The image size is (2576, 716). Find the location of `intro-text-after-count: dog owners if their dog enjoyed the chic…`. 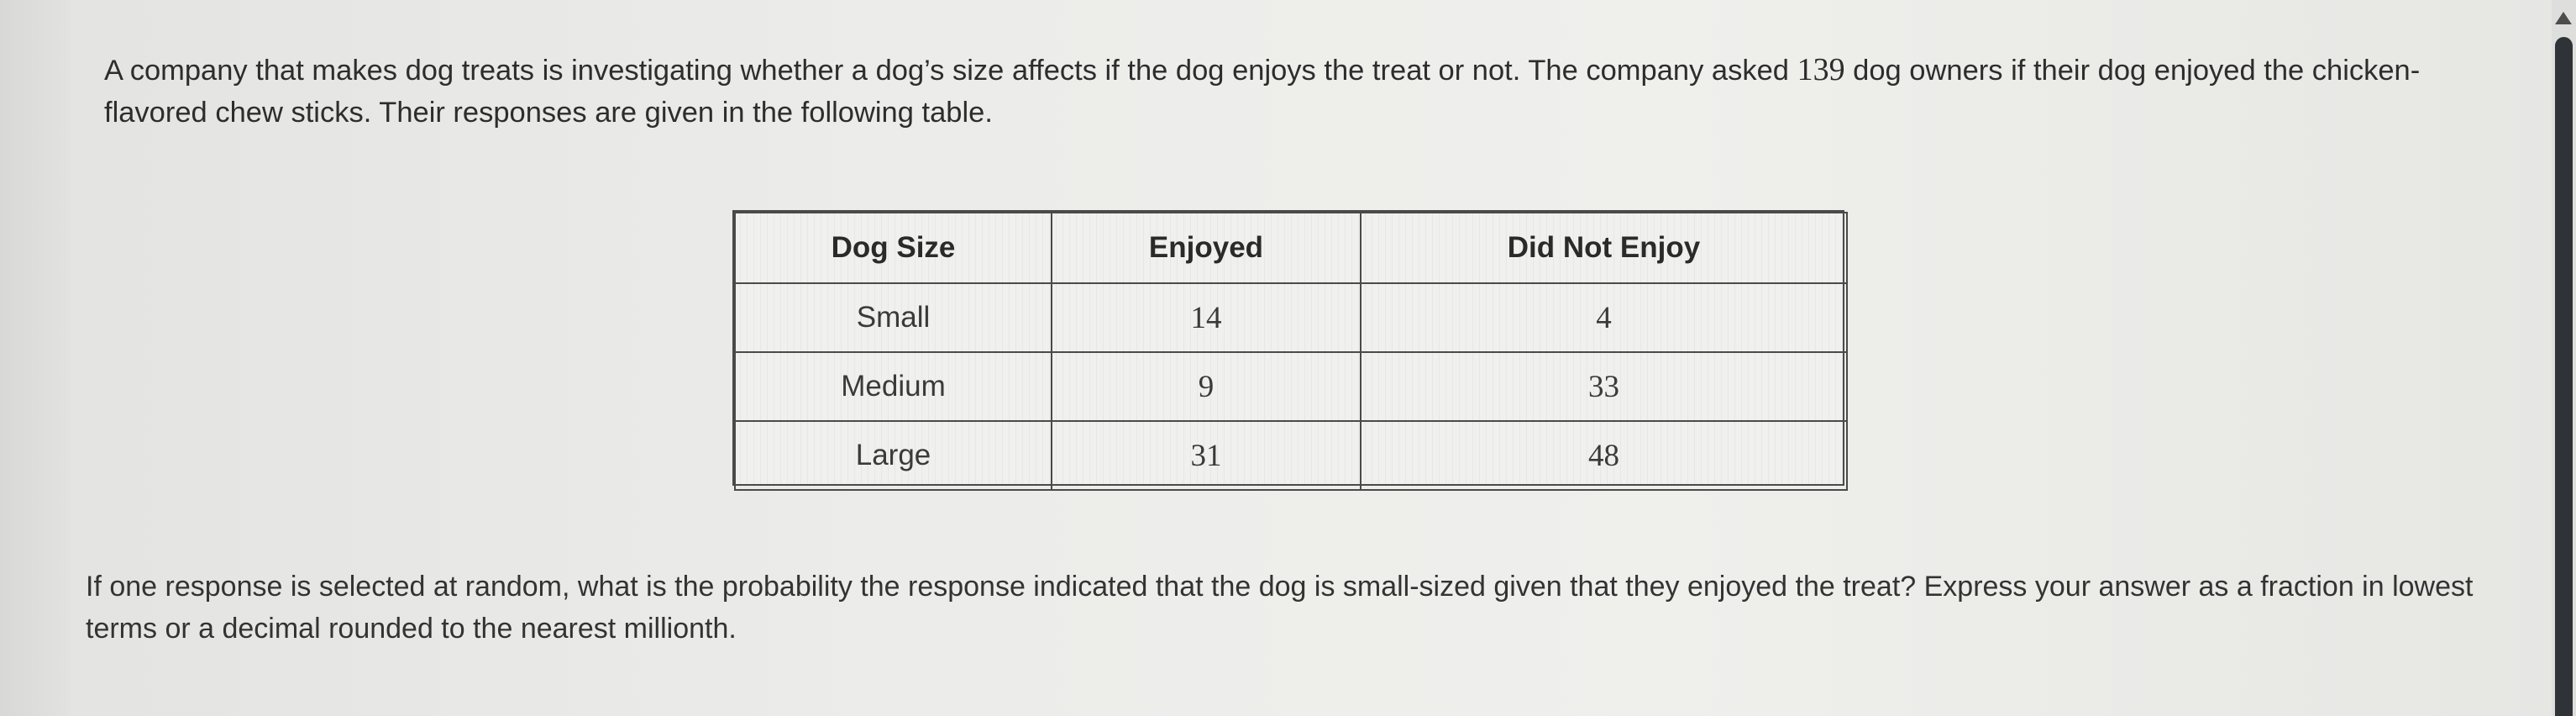

intro-text-after-count: dog owners if their dog enjoyed the chic… is located at coordinates (1262, 92).